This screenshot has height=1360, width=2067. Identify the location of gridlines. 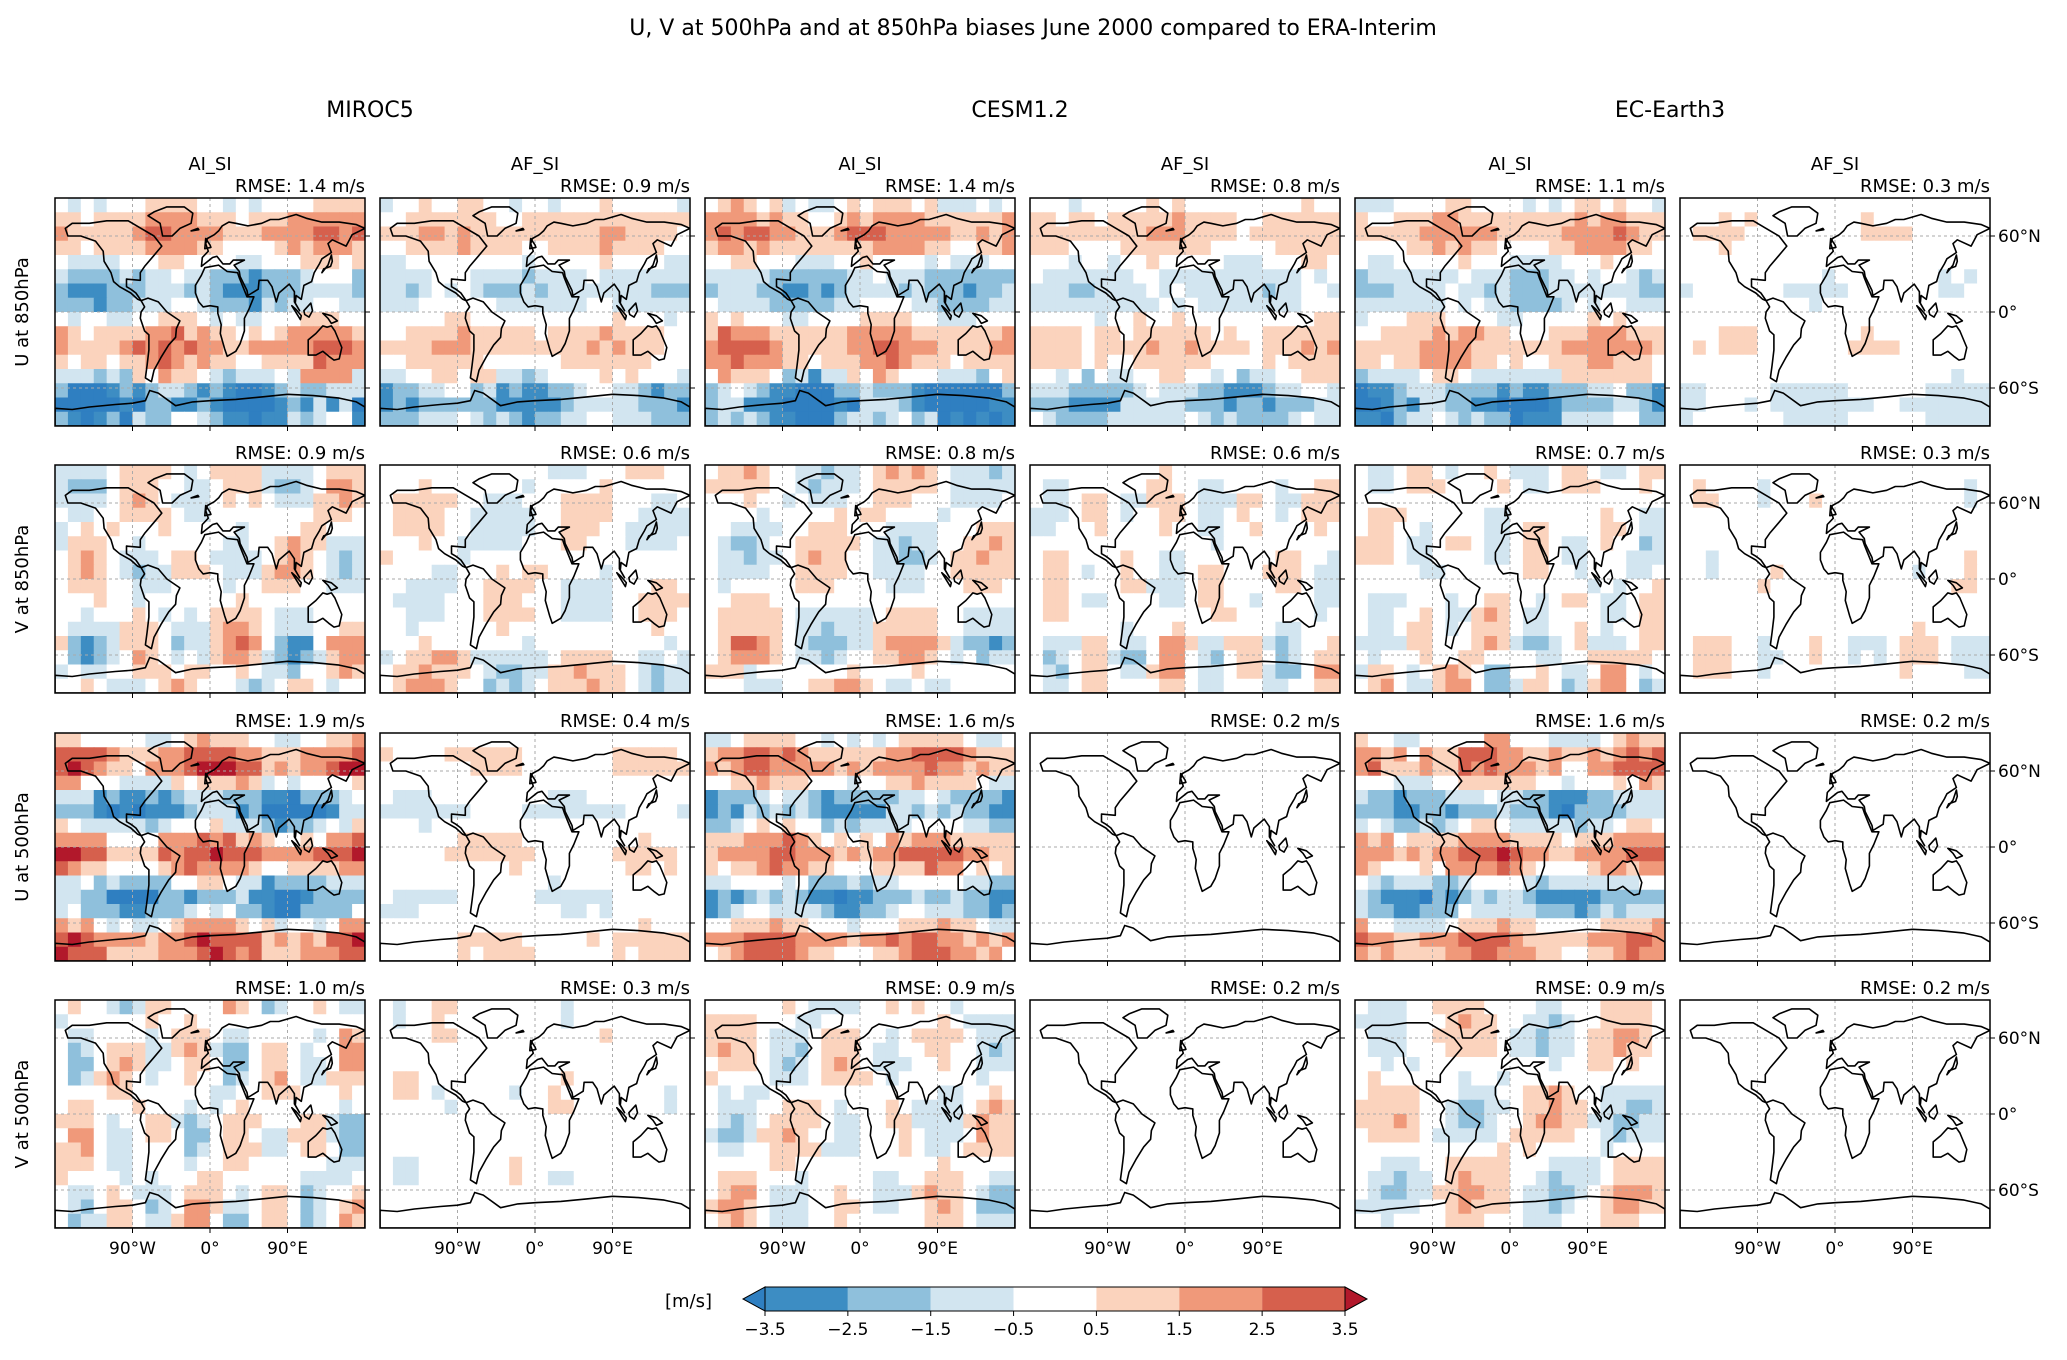
(535, 579).